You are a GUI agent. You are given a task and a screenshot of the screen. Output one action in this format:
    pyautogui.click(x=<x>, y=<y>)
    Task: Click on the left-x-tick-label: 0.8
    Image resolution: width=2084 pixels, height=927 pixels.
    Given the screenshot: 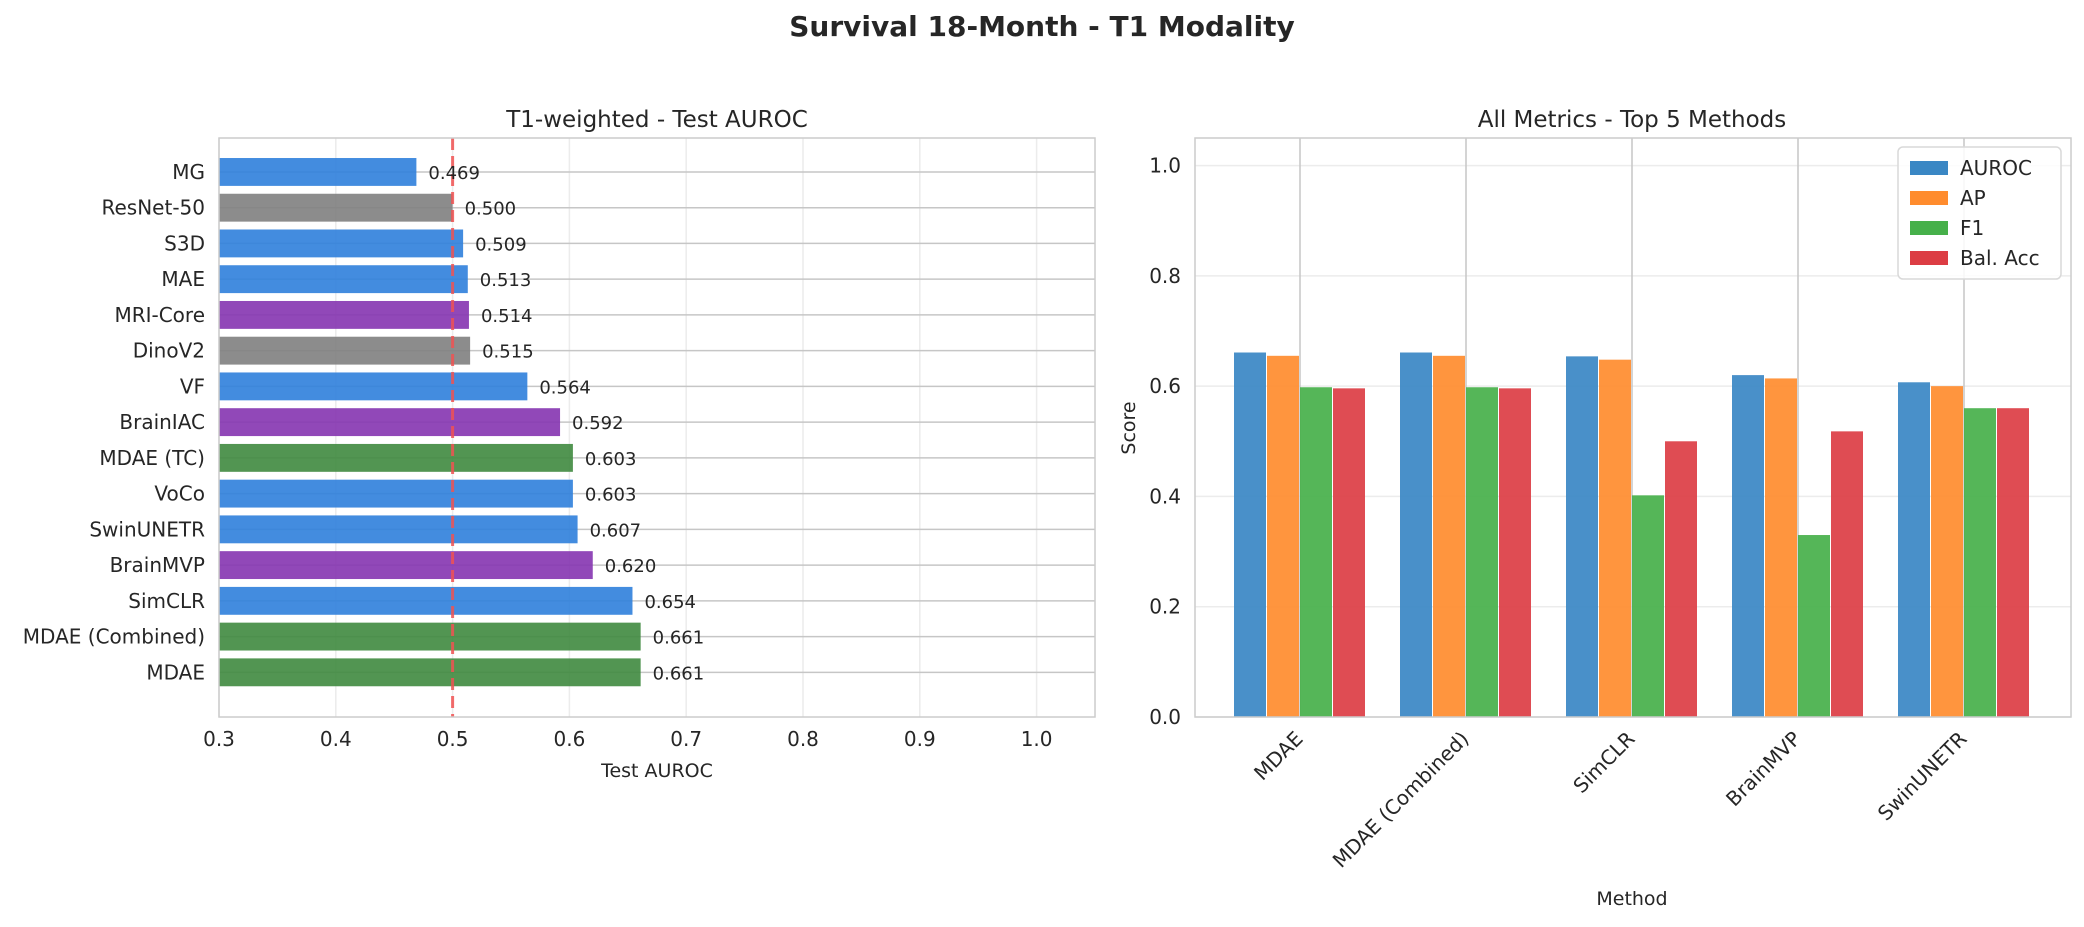 What is the action you would take?
    pyautogui.click(x=803, y=739)
    